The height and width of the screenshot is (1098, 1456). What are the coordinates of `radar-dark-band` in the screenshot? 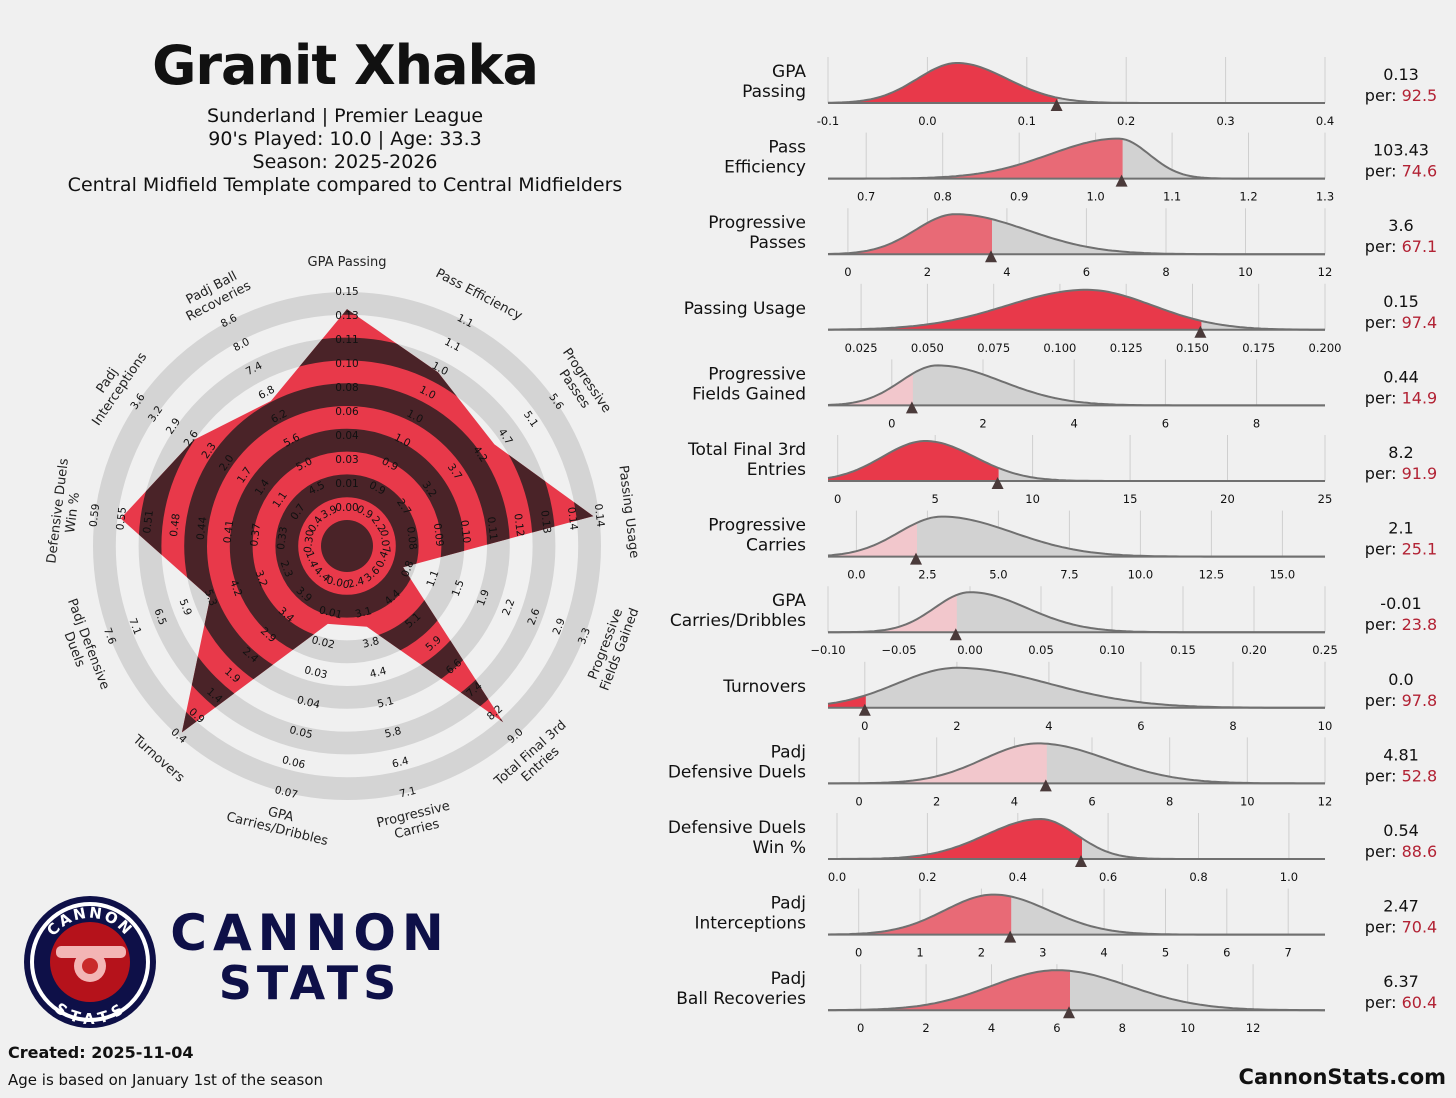 It's located at (347, 546).